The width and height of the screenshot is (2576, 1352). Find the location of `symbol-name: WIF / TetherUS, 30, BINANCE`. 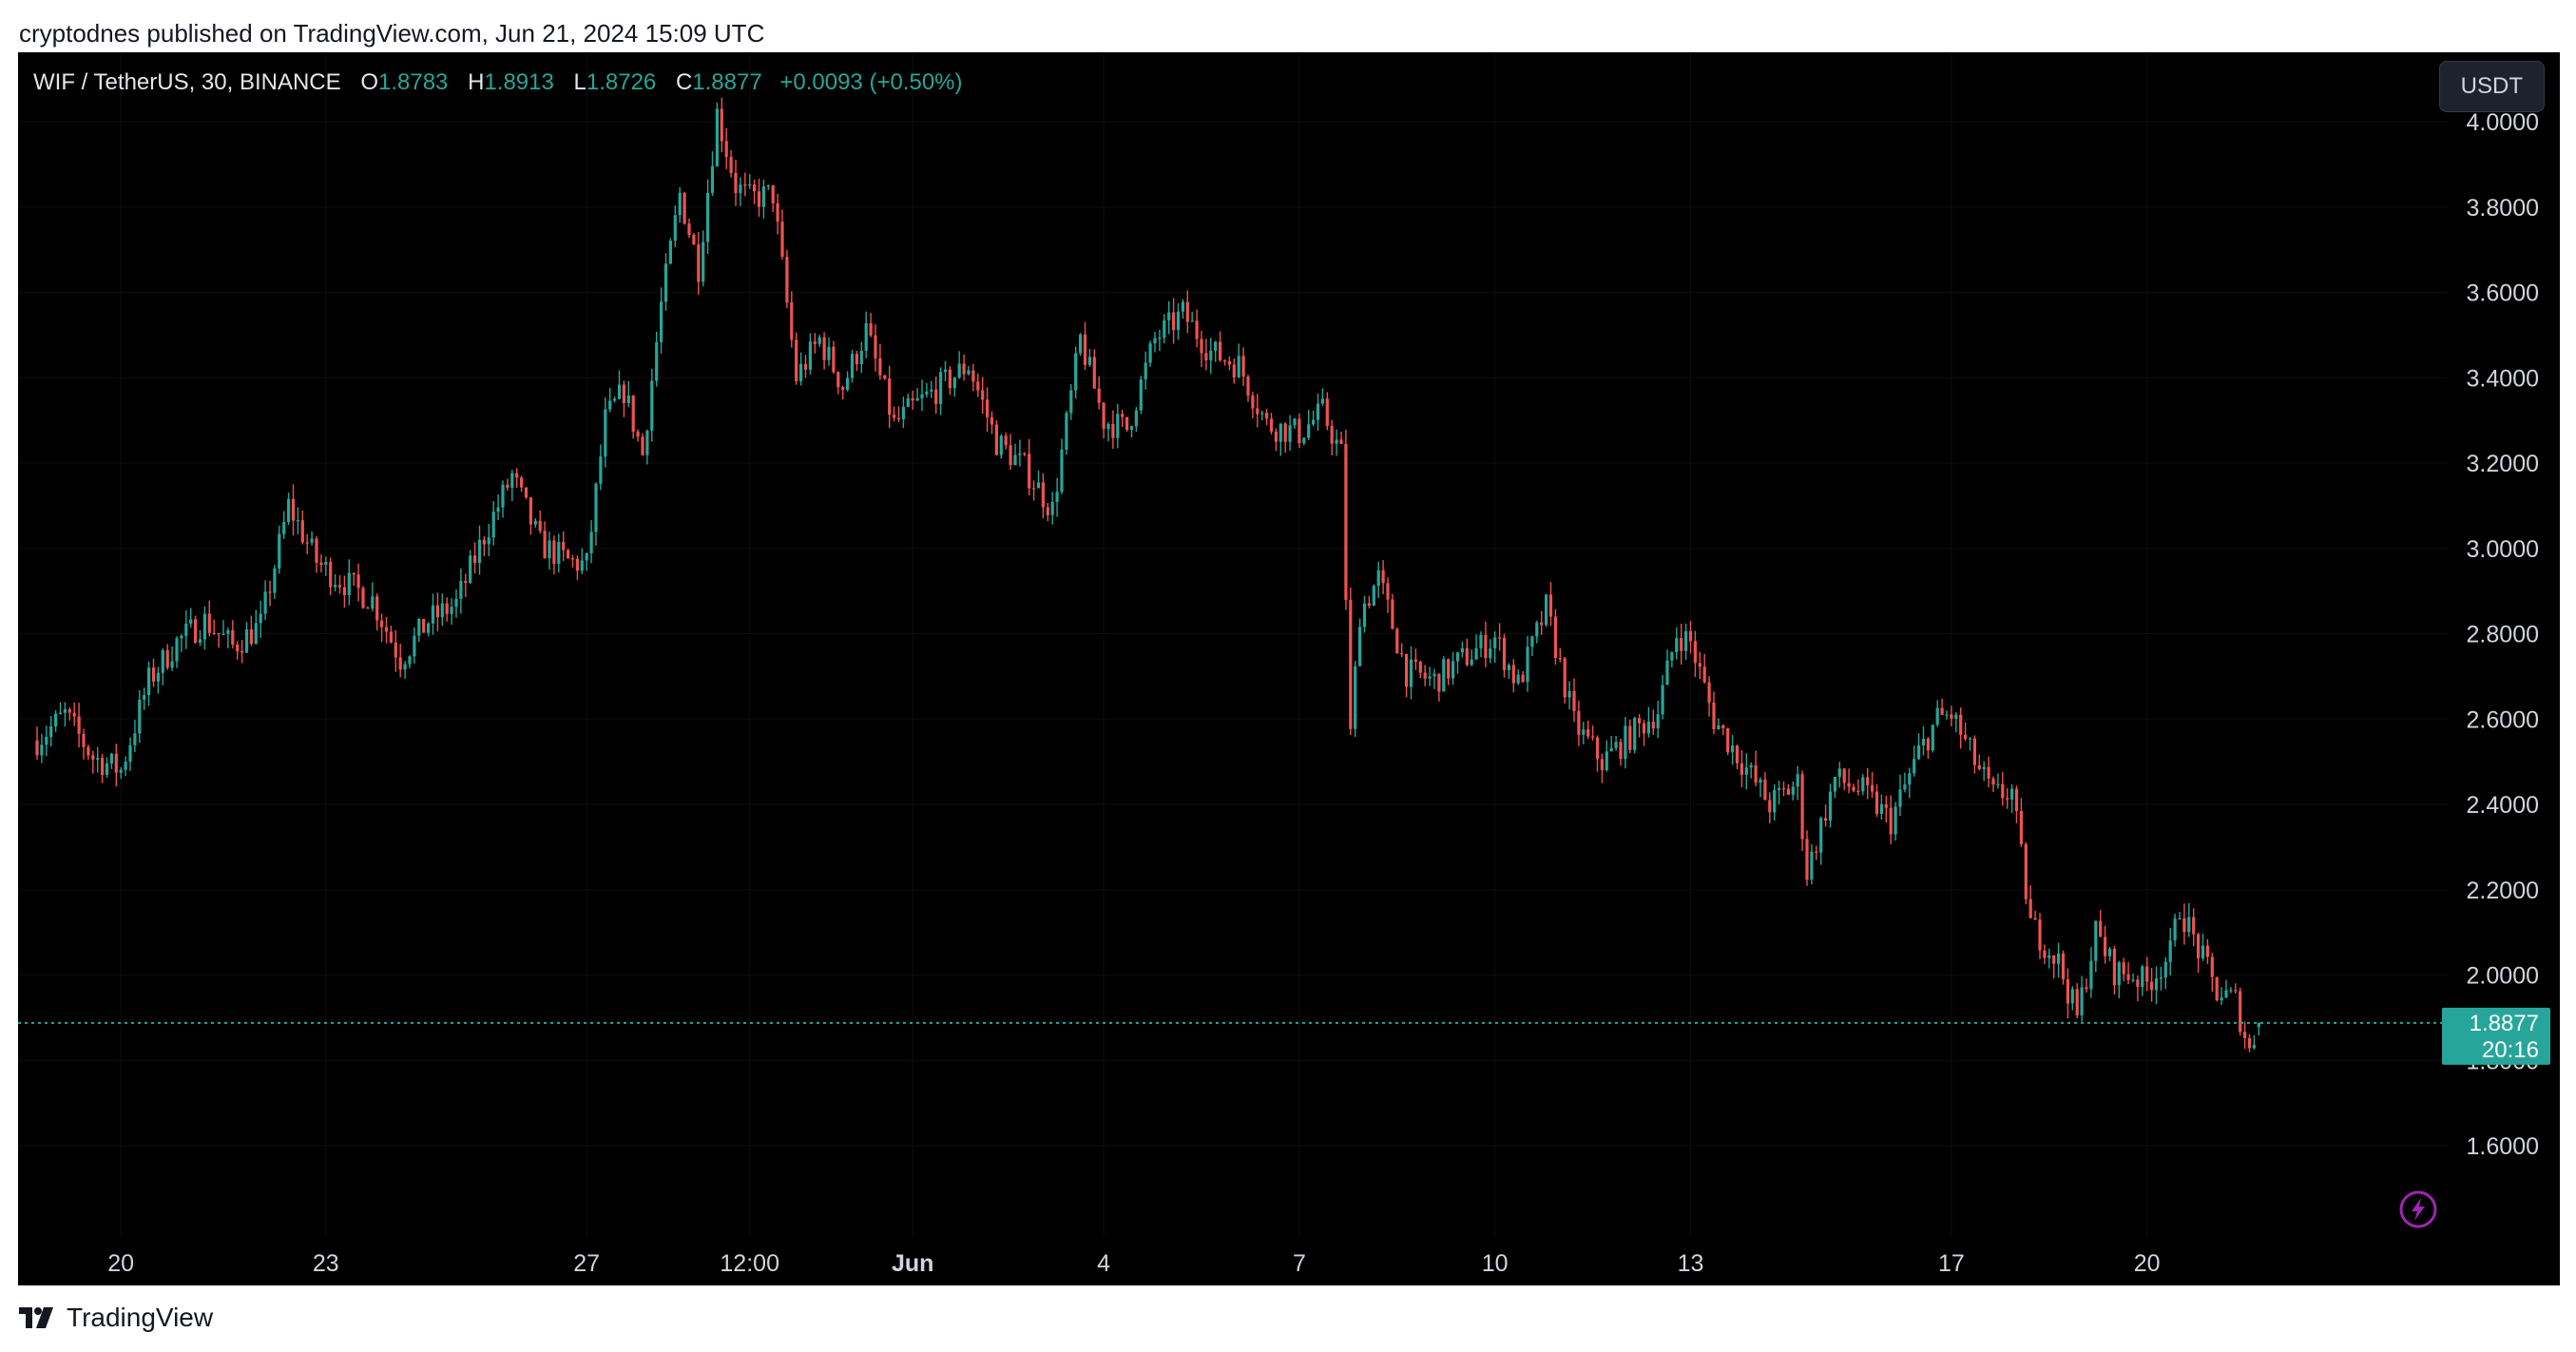

symbol-name: WIF / TetherUS, 30, BINANCE is located at coordinates (187, 82).